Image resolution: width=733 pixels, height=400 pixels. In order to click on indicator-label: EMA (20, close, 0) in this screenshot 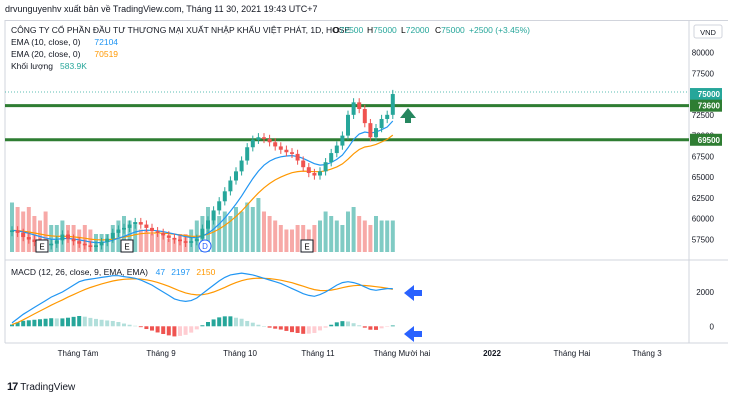, I will do `click(46, 54)`.